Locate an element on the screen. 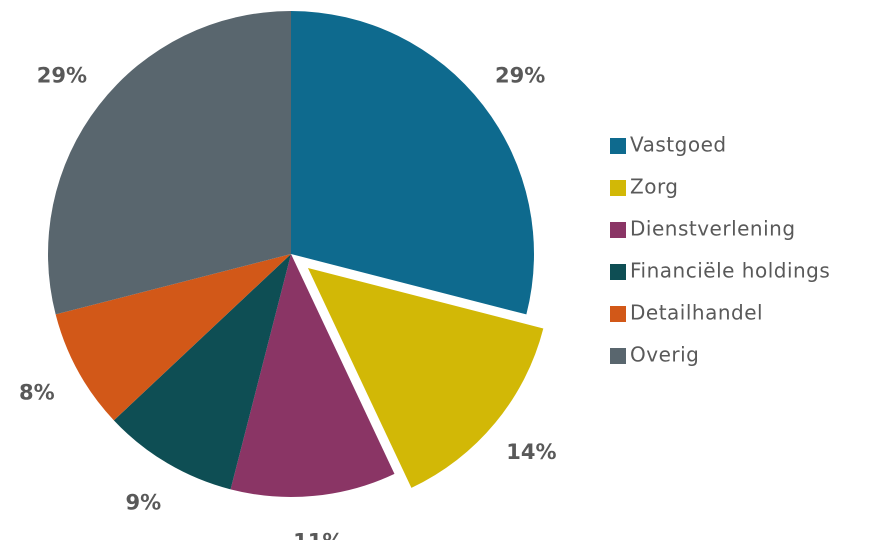  legend-label: Zorg is located at coordinates (654, 187).